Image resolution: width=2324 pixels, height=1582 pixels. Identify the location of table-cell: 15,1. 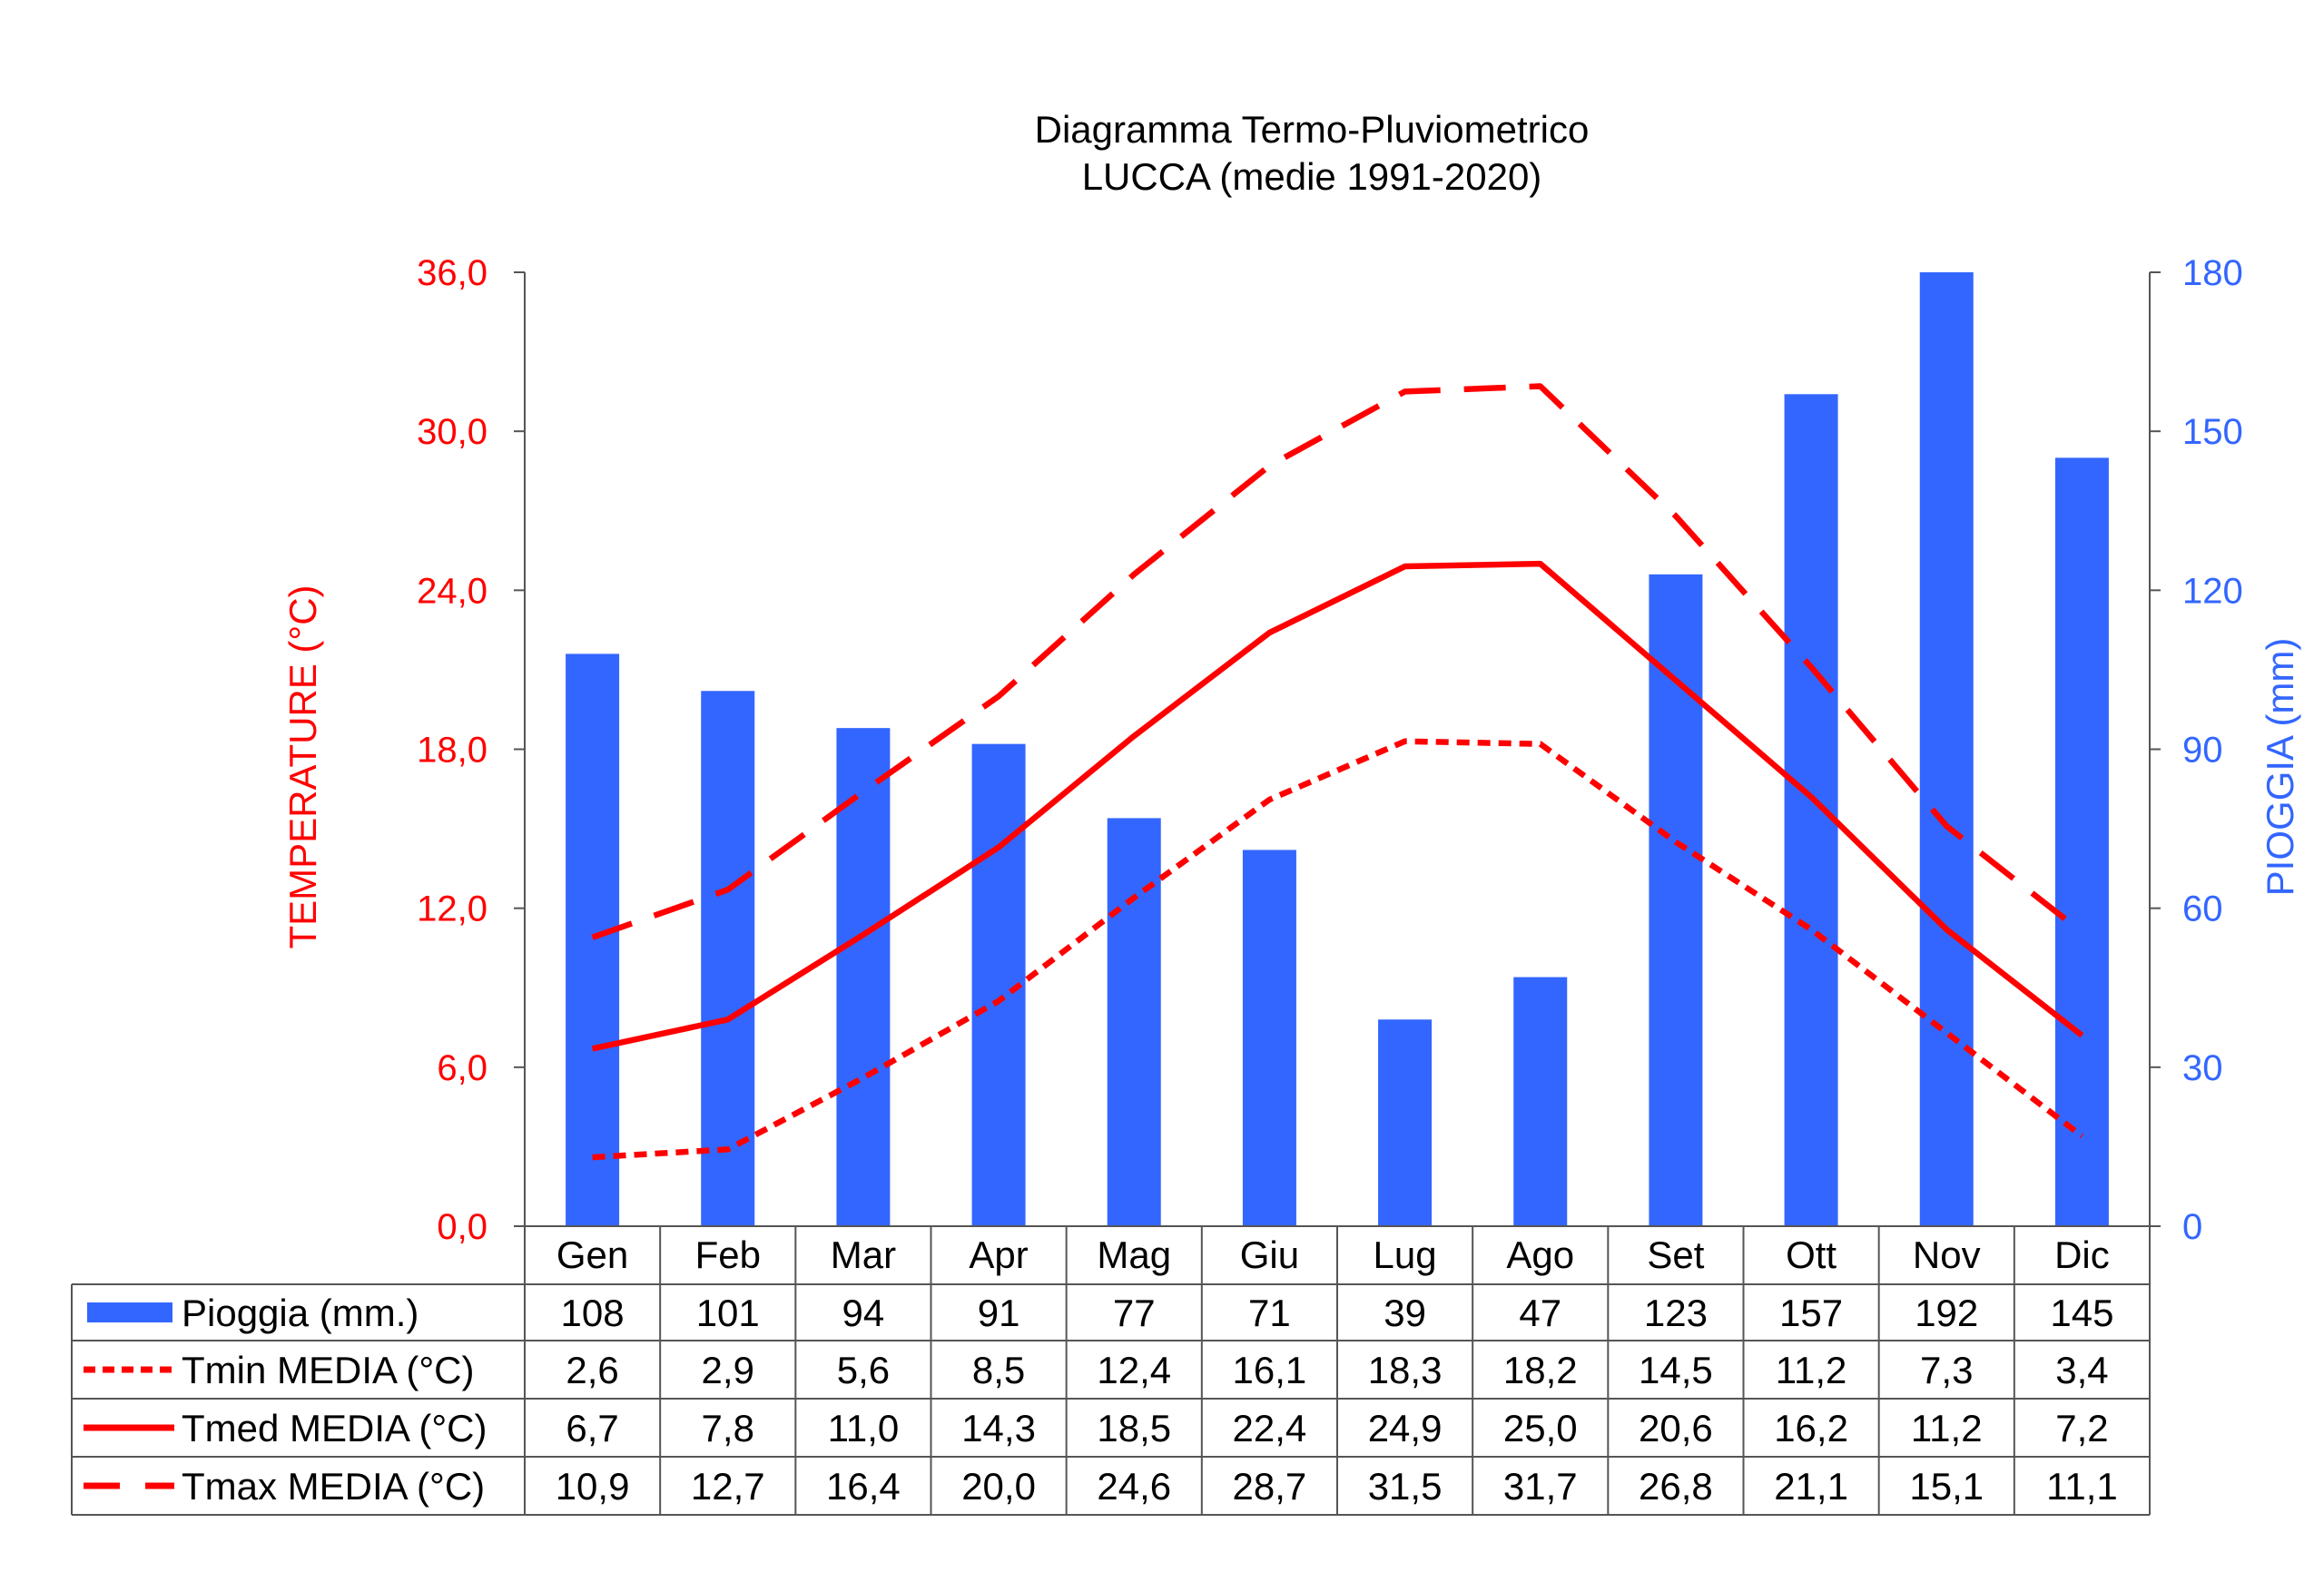
(1946, 1486).